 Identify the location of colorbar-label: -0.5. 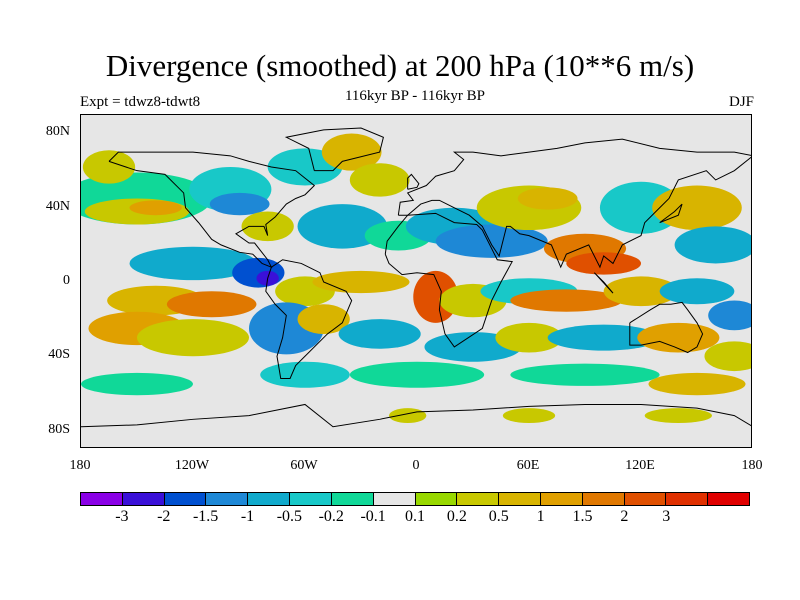
(289, 516).